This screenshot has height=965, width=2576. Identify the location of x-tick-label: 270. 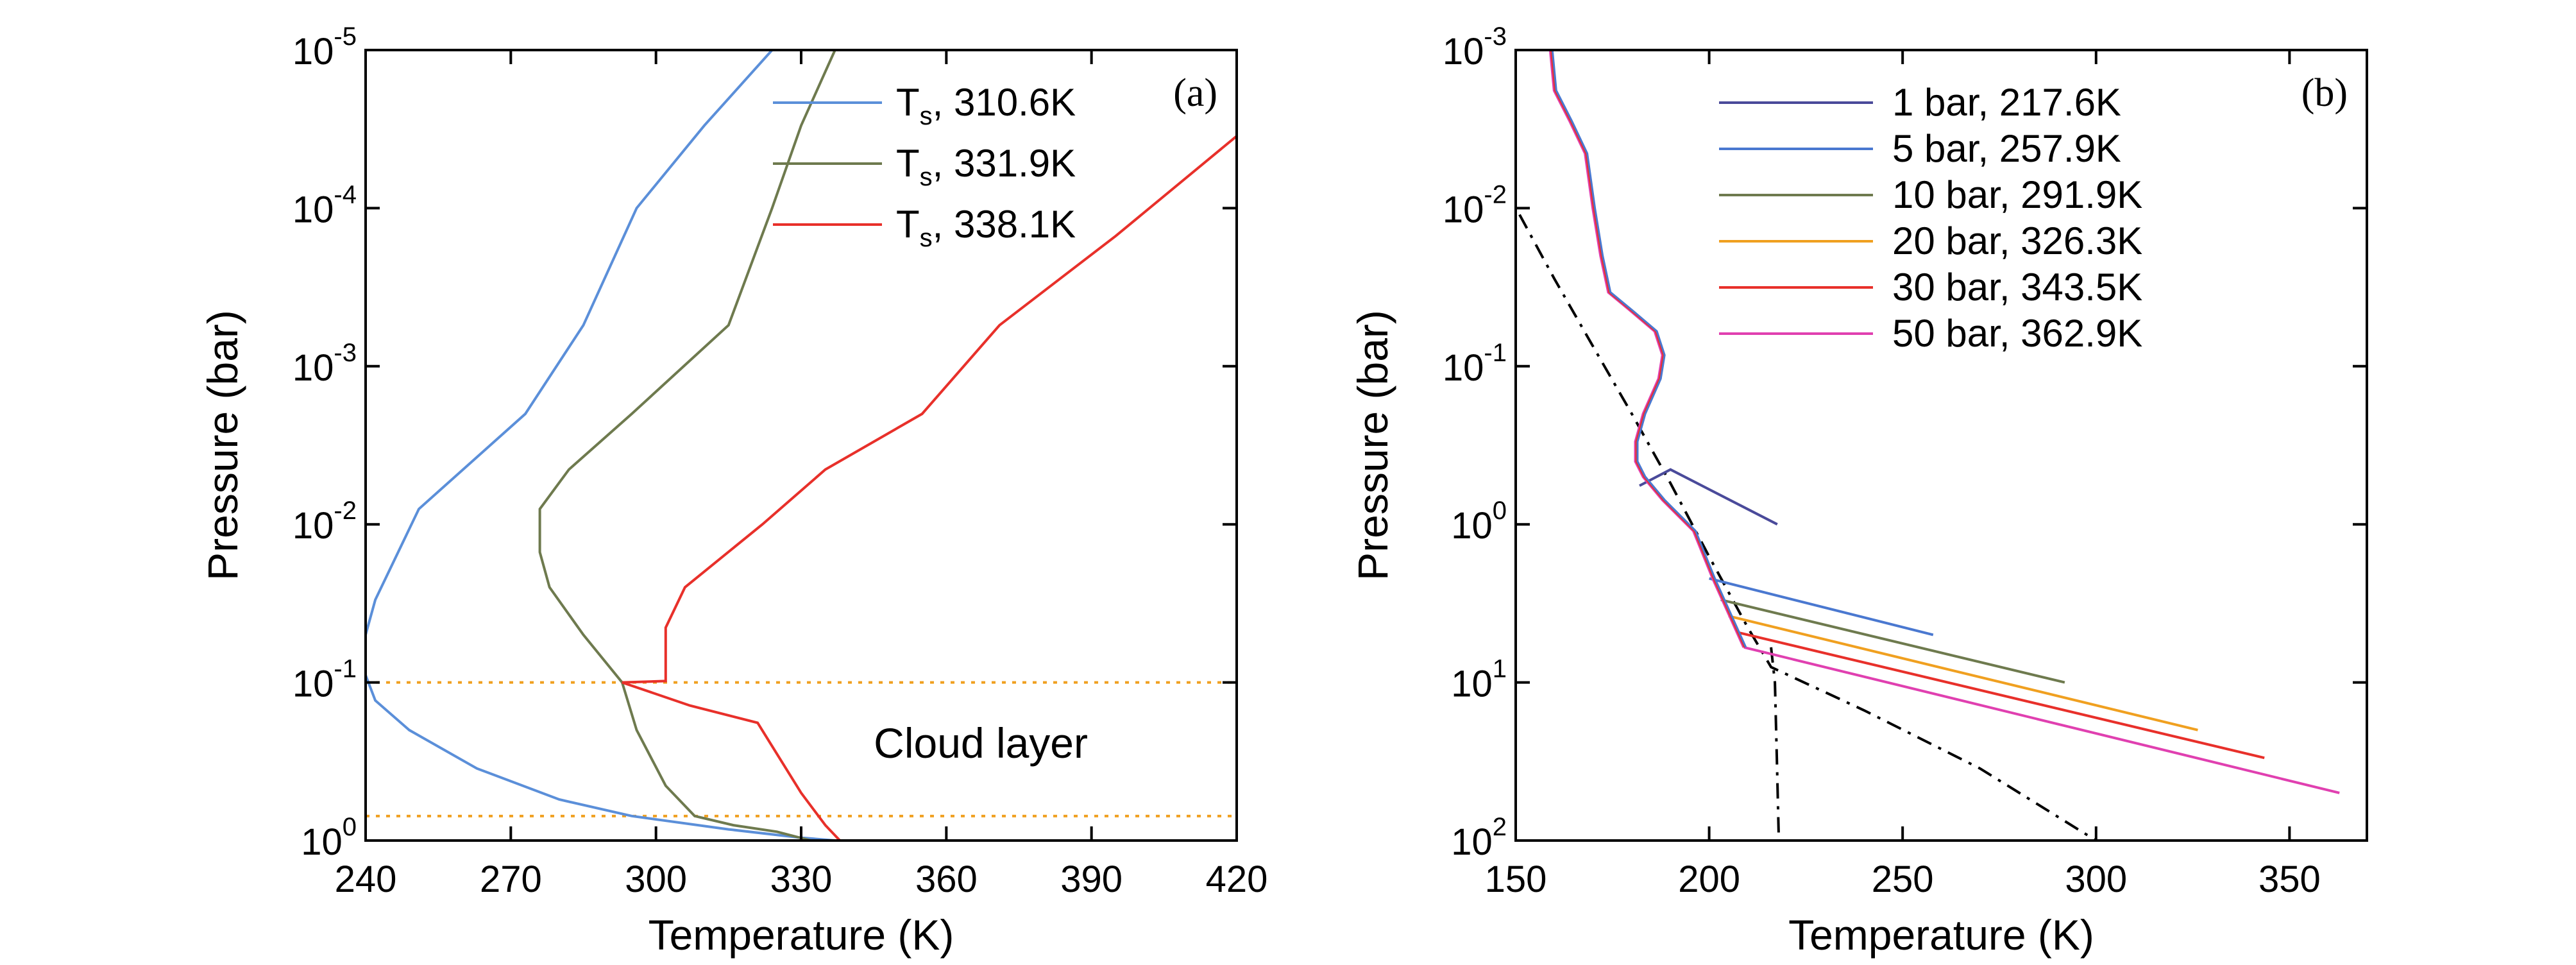
(511, 879).